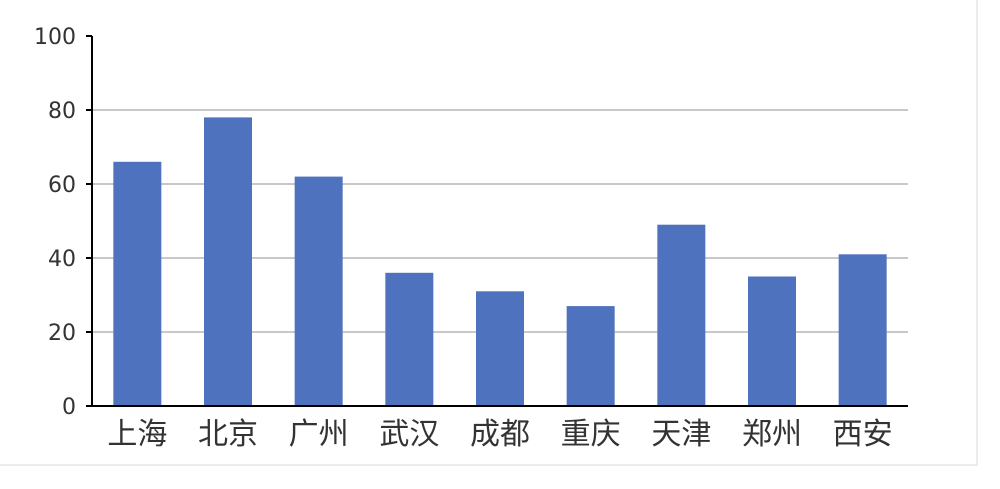 This screenshot has height=489, width=1000. Describe the element at coordinates (319, 434) in the screenshot. I see `x-tick-label: 广州` at that location.